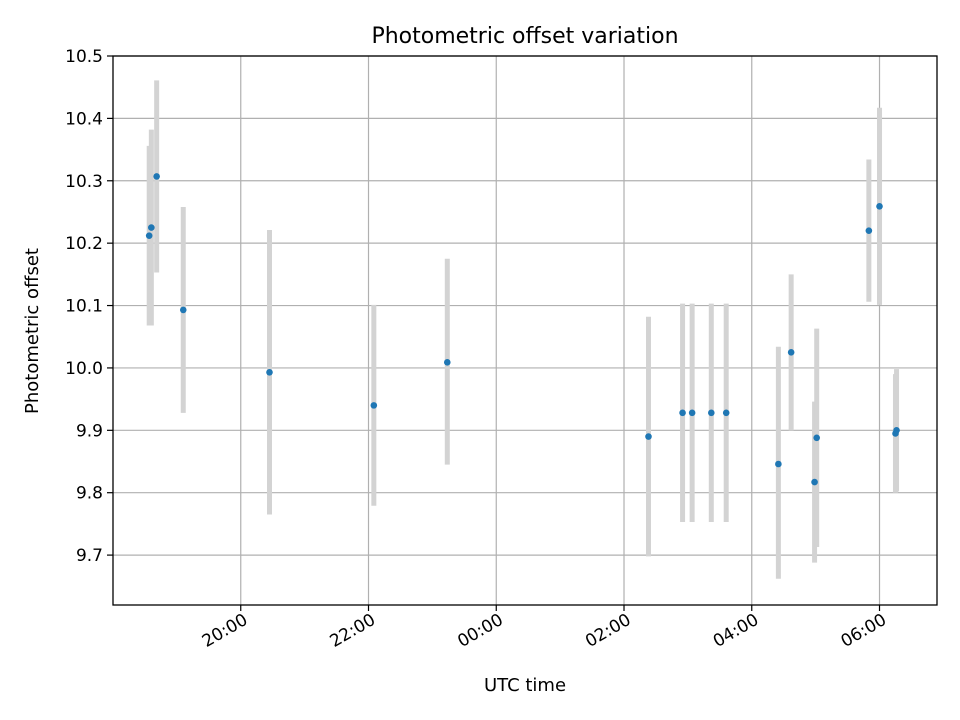  What do you see at coordinates (225, 631) in the screenshot?
I see `x-tick-label: 20:00` at bounding box center [225, 631].